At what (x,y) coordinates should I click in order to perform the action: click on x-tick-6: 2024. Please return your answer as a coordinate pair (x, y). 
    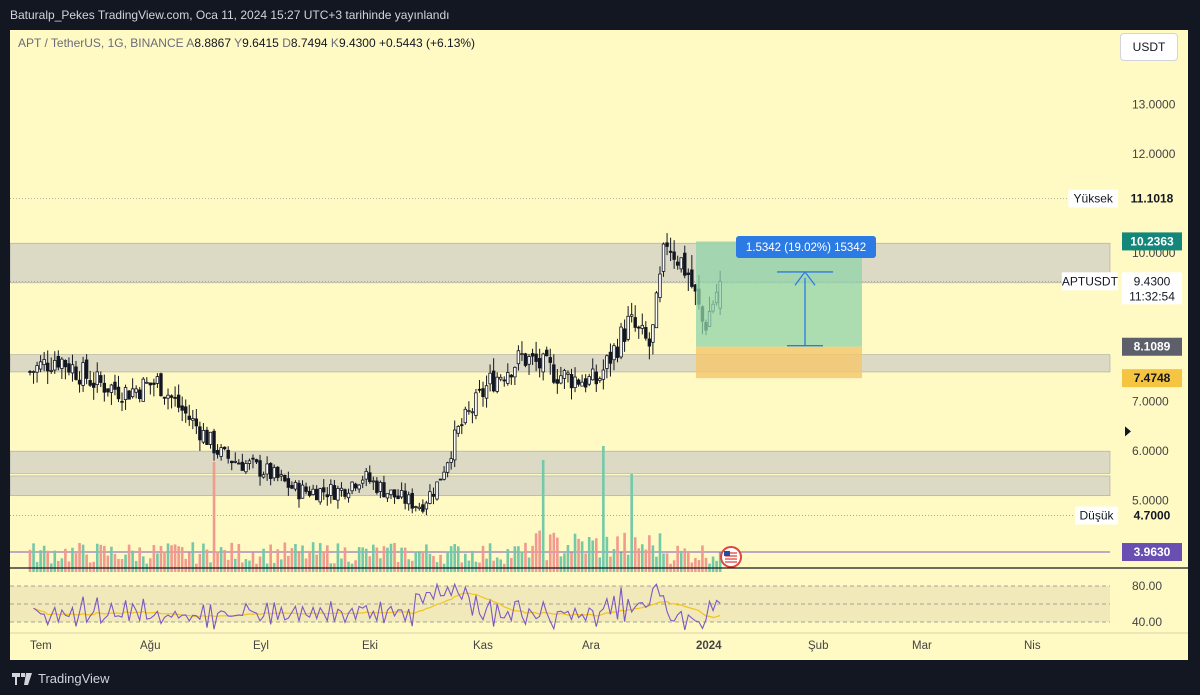
    Looking at the image, I should click on (709, 646).